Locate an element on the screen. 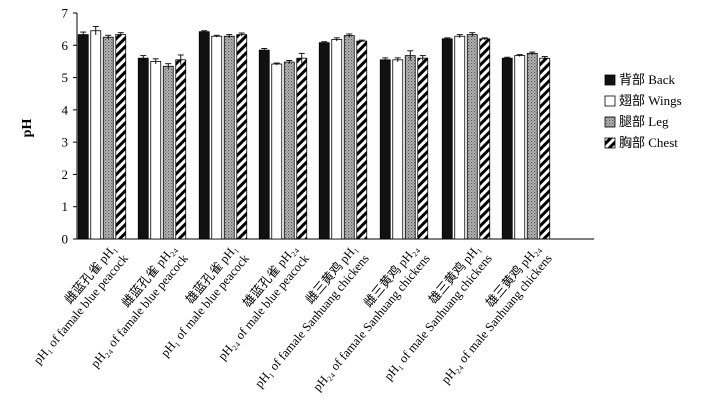  y-axis-title: pH is located at coordinates (27, 128).